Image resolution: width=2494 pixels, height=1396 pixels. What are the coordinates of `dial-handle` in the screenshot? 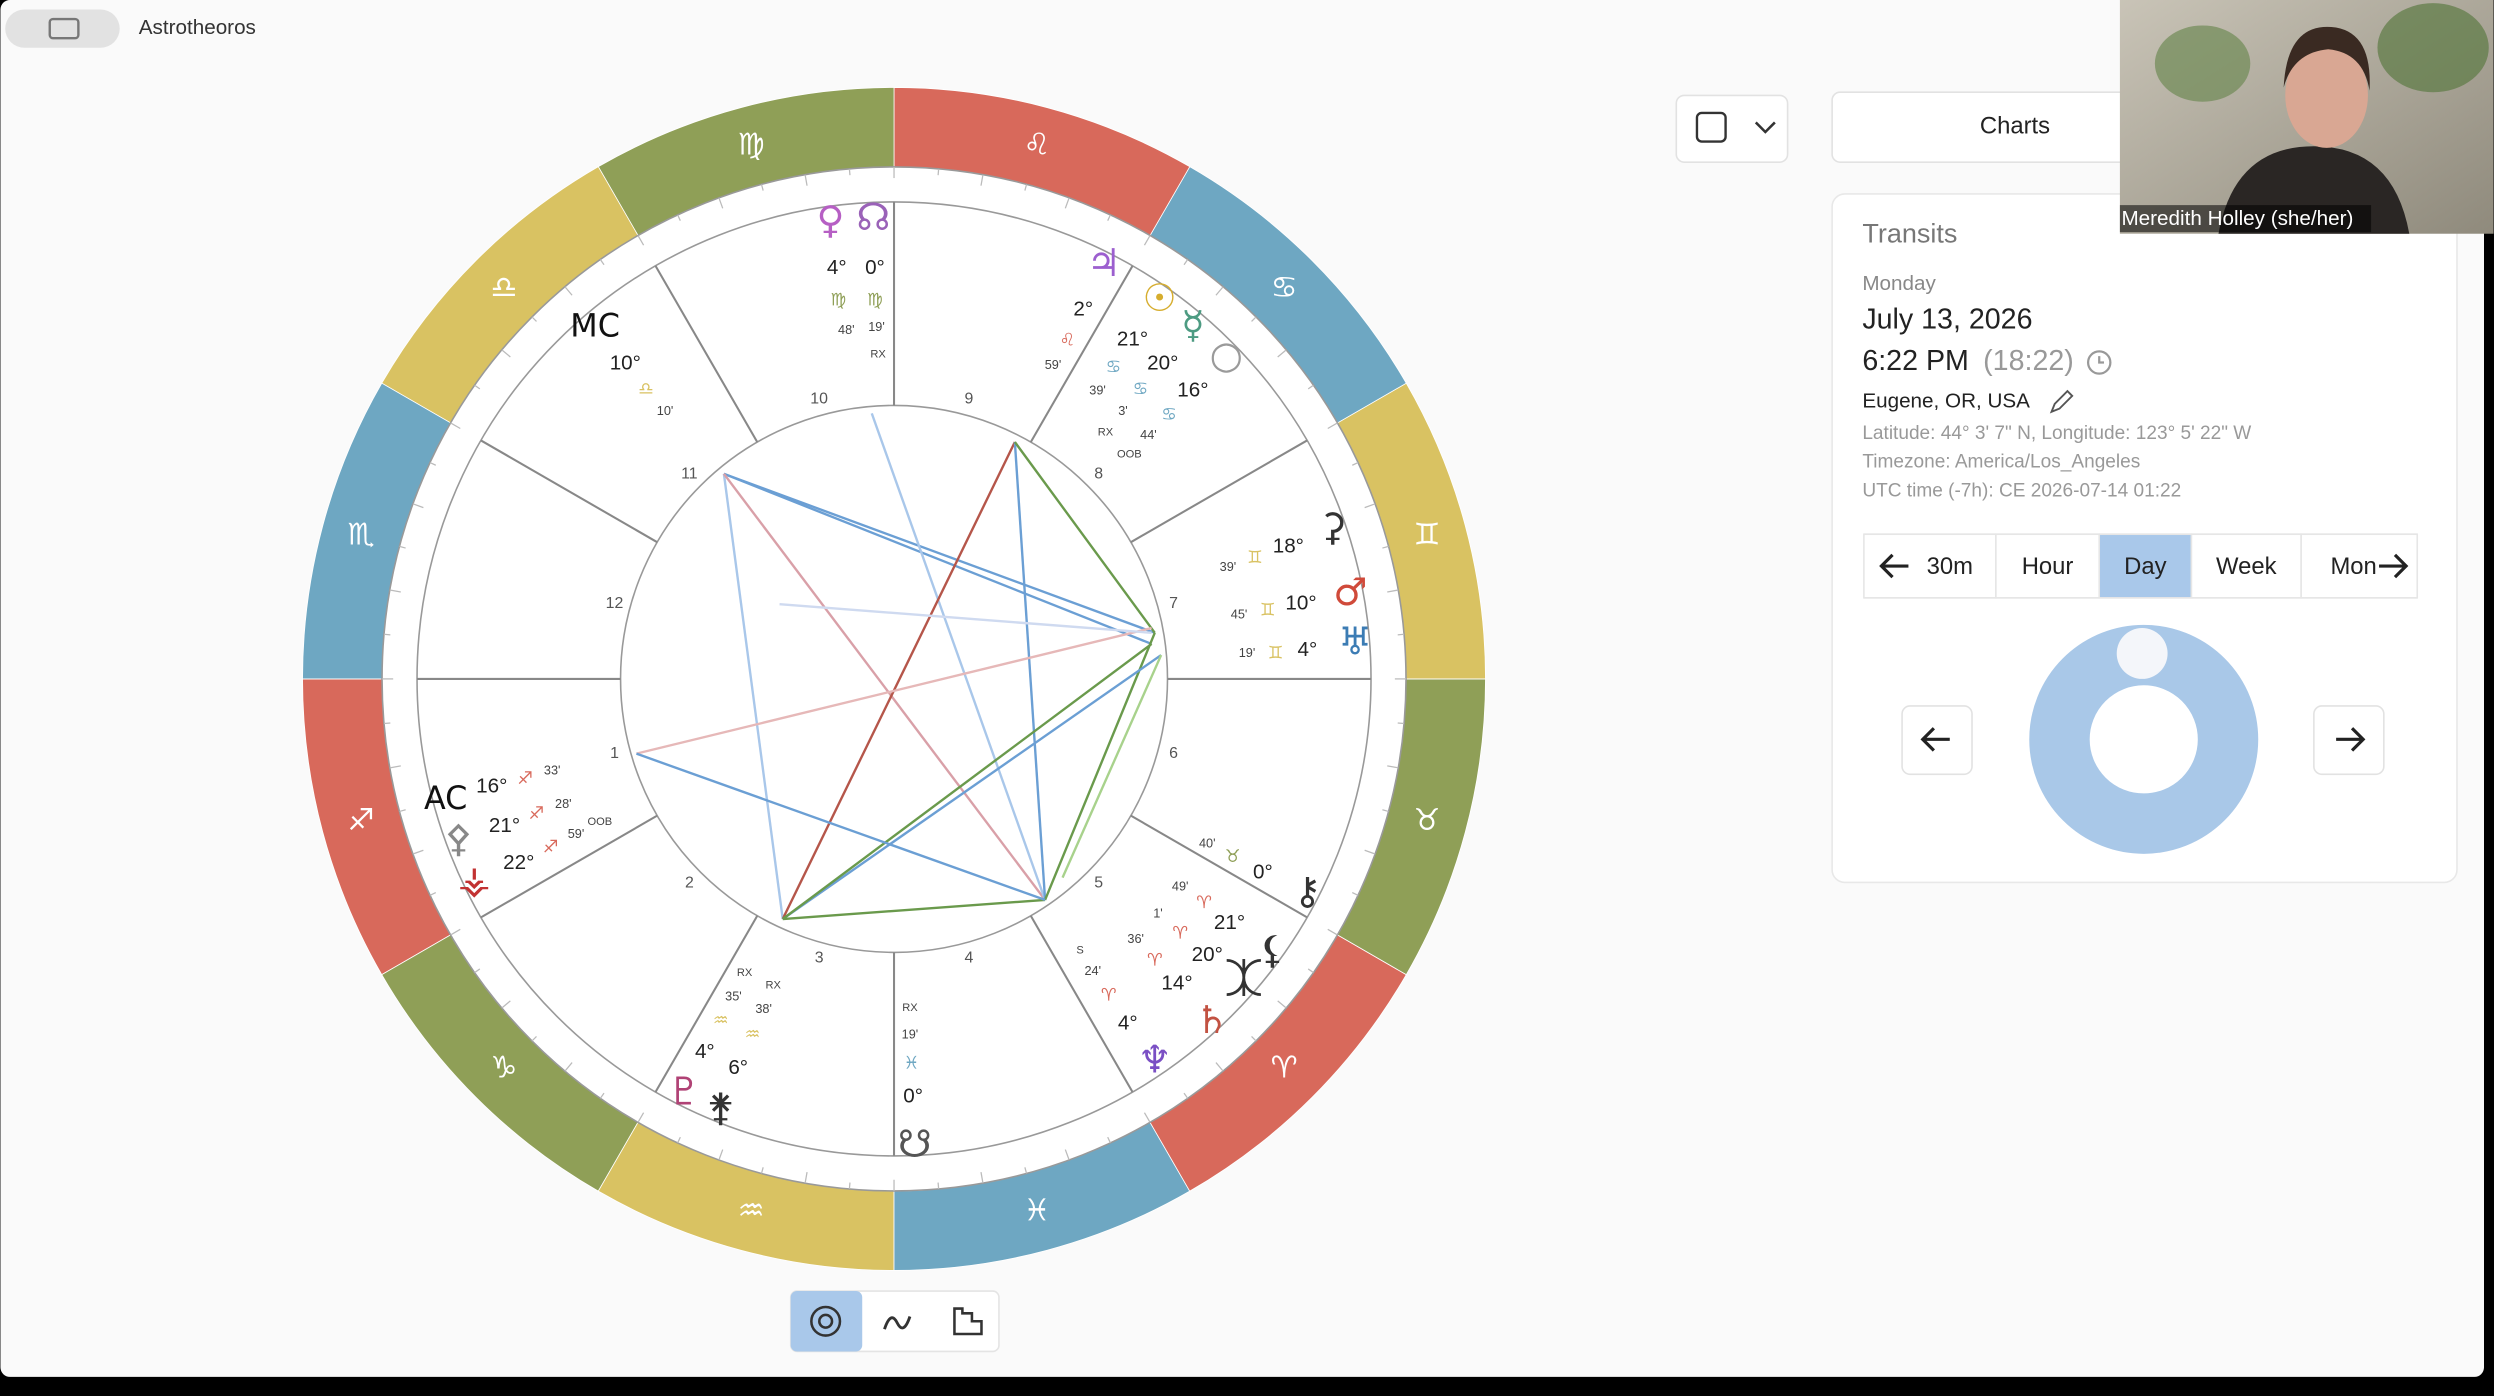 It's located at (2142, 653).